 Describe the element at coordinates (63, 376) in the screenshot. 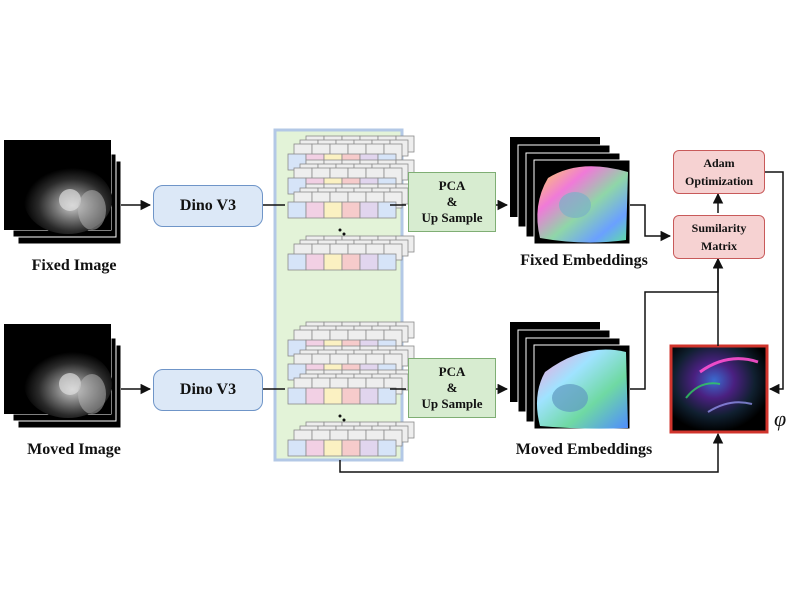

I see `moved-image-stack` at that location.